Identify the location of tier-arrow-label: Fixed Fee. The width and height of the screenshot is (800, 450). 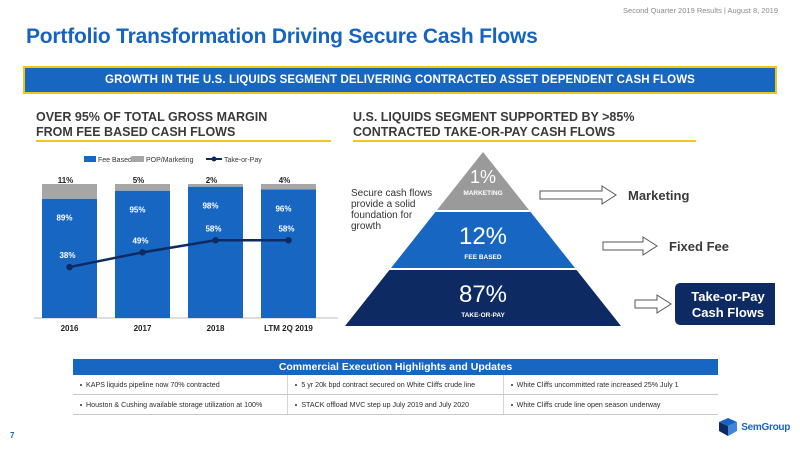
(699, 246).